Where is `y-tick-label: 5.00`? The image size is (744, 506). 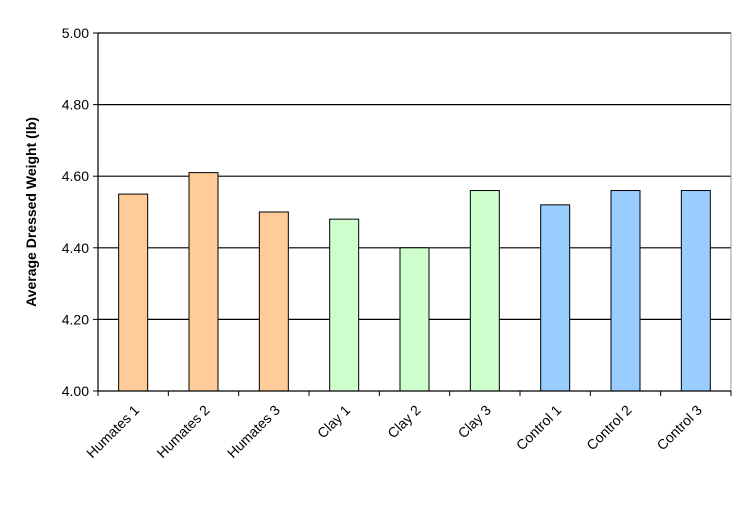
y-tick-label: 5.00 is located at coordinates (75, 33).